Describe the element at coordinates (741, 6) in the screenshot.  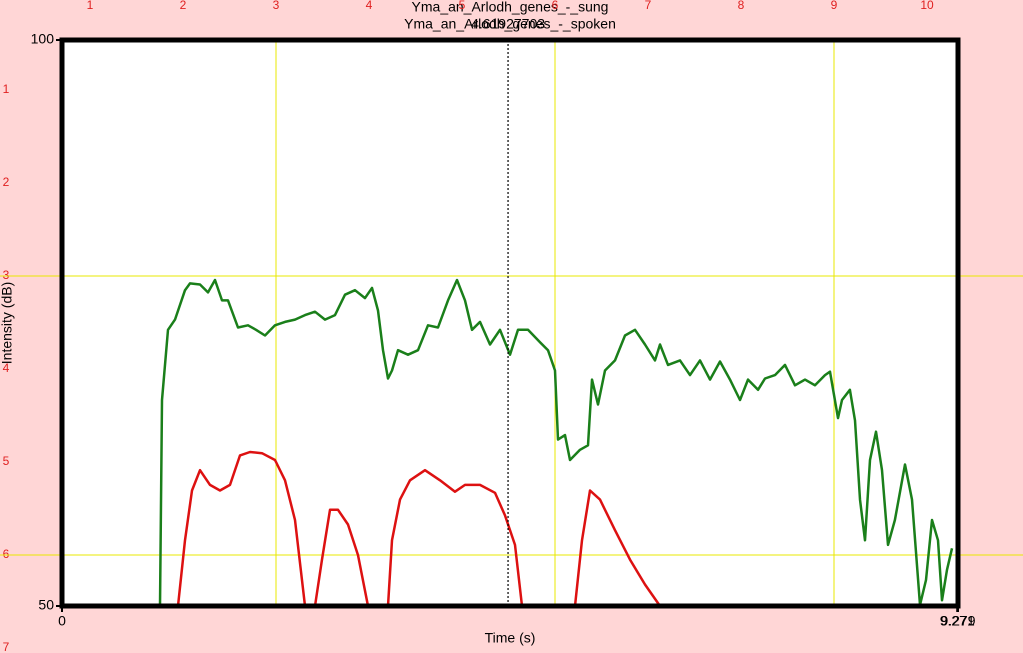
I see `ruler-label: 8` at that location.